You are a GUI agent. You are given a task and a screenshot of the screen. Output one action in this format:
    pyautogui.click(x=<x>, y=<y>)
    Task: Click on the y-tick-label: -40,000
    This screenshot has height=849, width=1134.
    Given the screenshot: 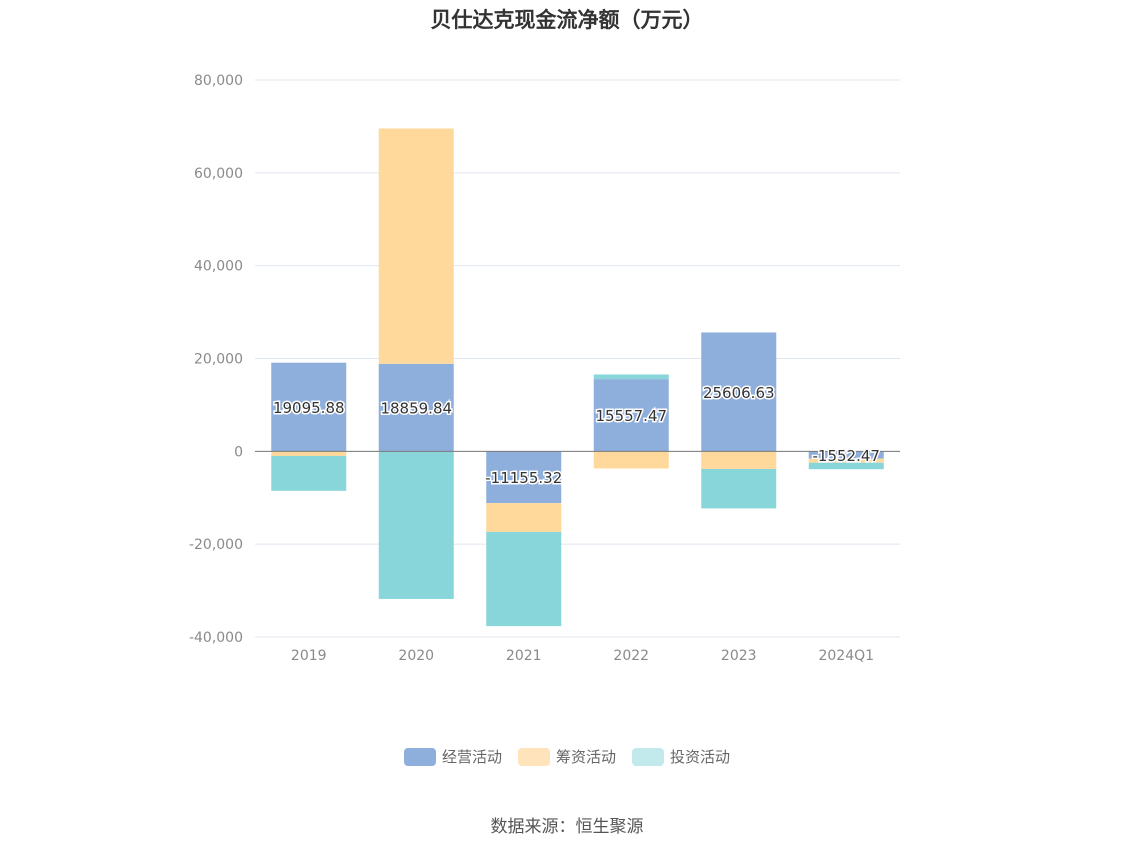 What is the action you would take?
    pyautogui.click(x=216, y=638)
    